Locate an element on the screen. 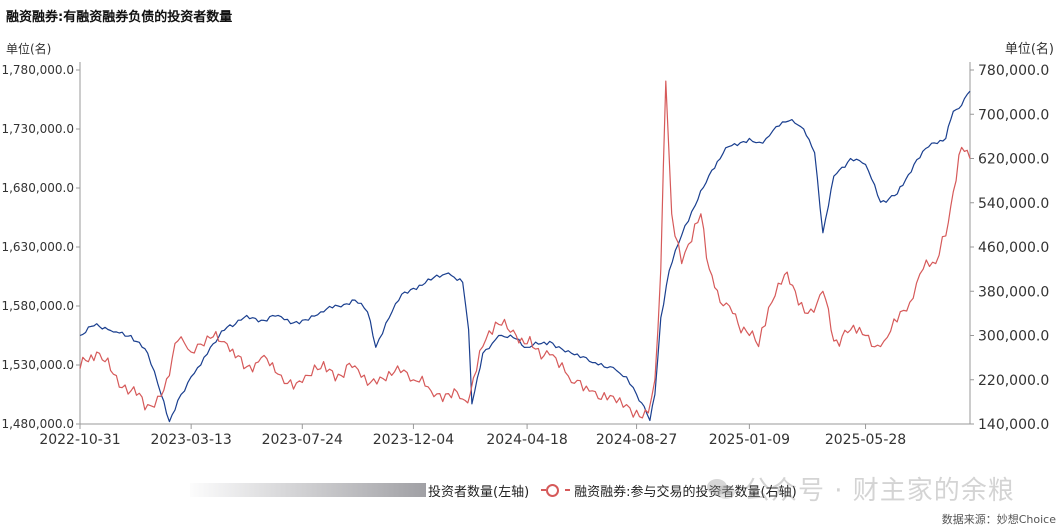 Image resolution: width=1062 pixels, height=531 pixels. right-tick-label: 300,000.0 is located at coordinates (1013, 337).